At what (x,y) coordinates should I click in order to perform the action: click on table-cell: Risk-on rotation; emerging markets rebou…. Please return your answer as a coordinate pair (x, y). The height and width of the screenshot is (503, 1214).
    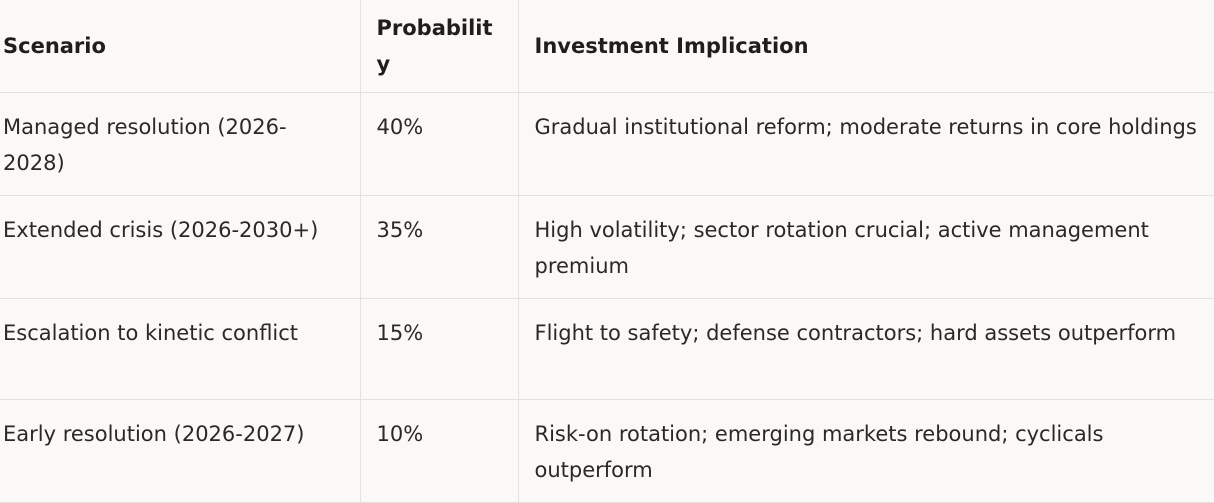
    Looking at the image, I should click on (865, 451).